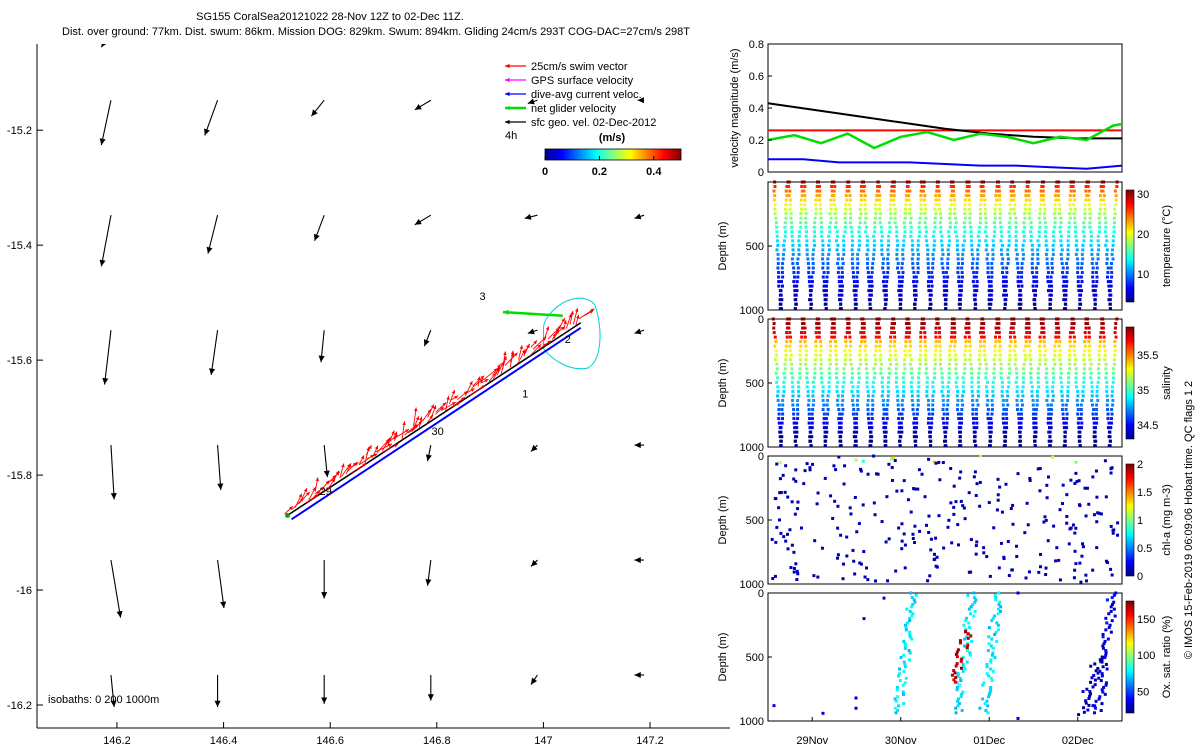  I want to click on map-x-tick-label: 146.2, so click(117, 741).